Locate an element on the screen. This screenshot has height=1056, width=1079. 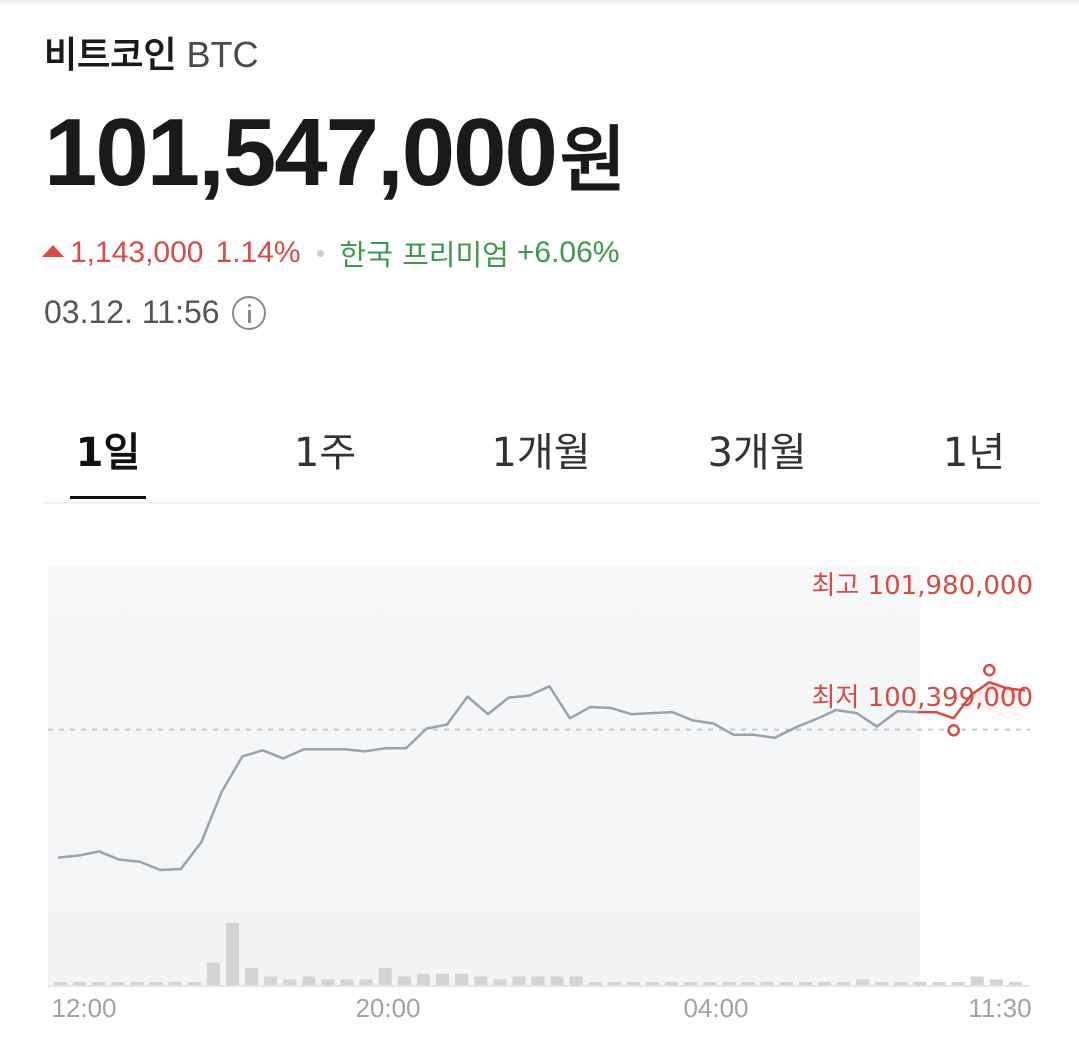
timestamp-row: 03.12. 11:56 is located at coordinates (155, 312).